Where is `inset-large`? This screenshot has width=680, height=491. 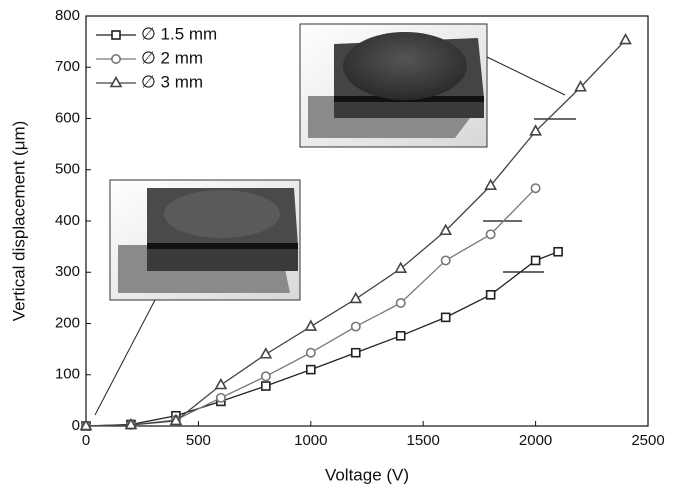 inset-large is located at coordinates (432, 85).